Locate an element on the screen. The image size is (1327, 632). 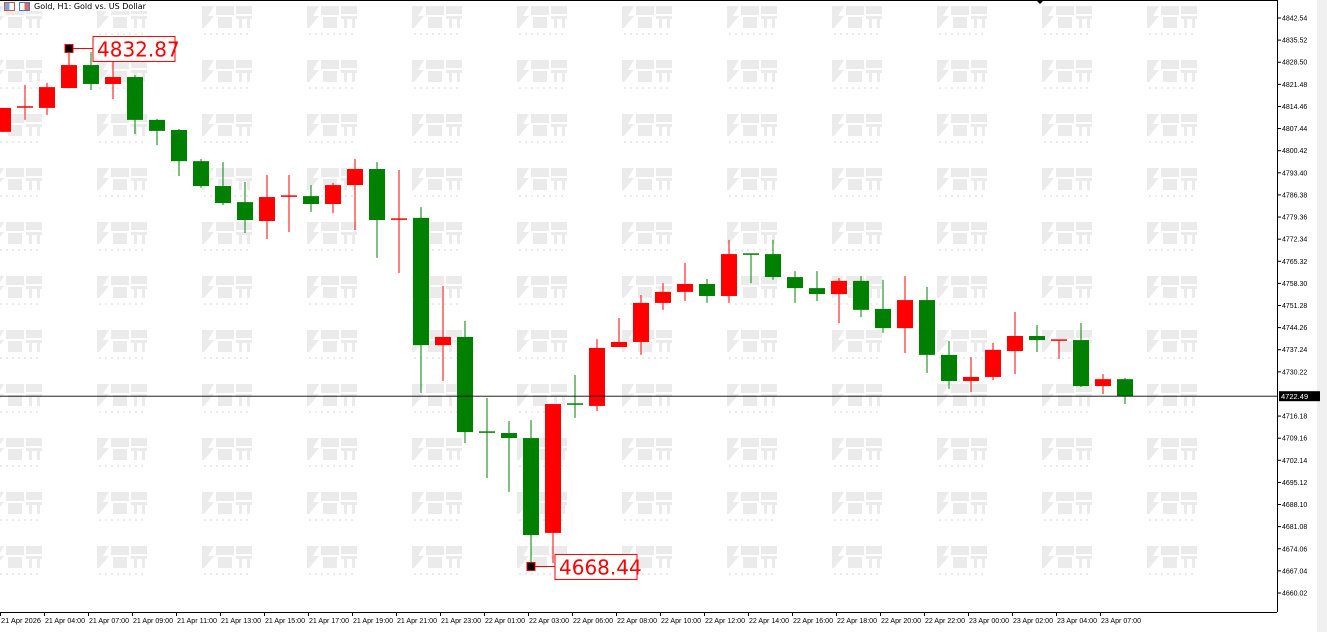
y-tick-label: 4807.44 is located at coordinates (1294, 129).